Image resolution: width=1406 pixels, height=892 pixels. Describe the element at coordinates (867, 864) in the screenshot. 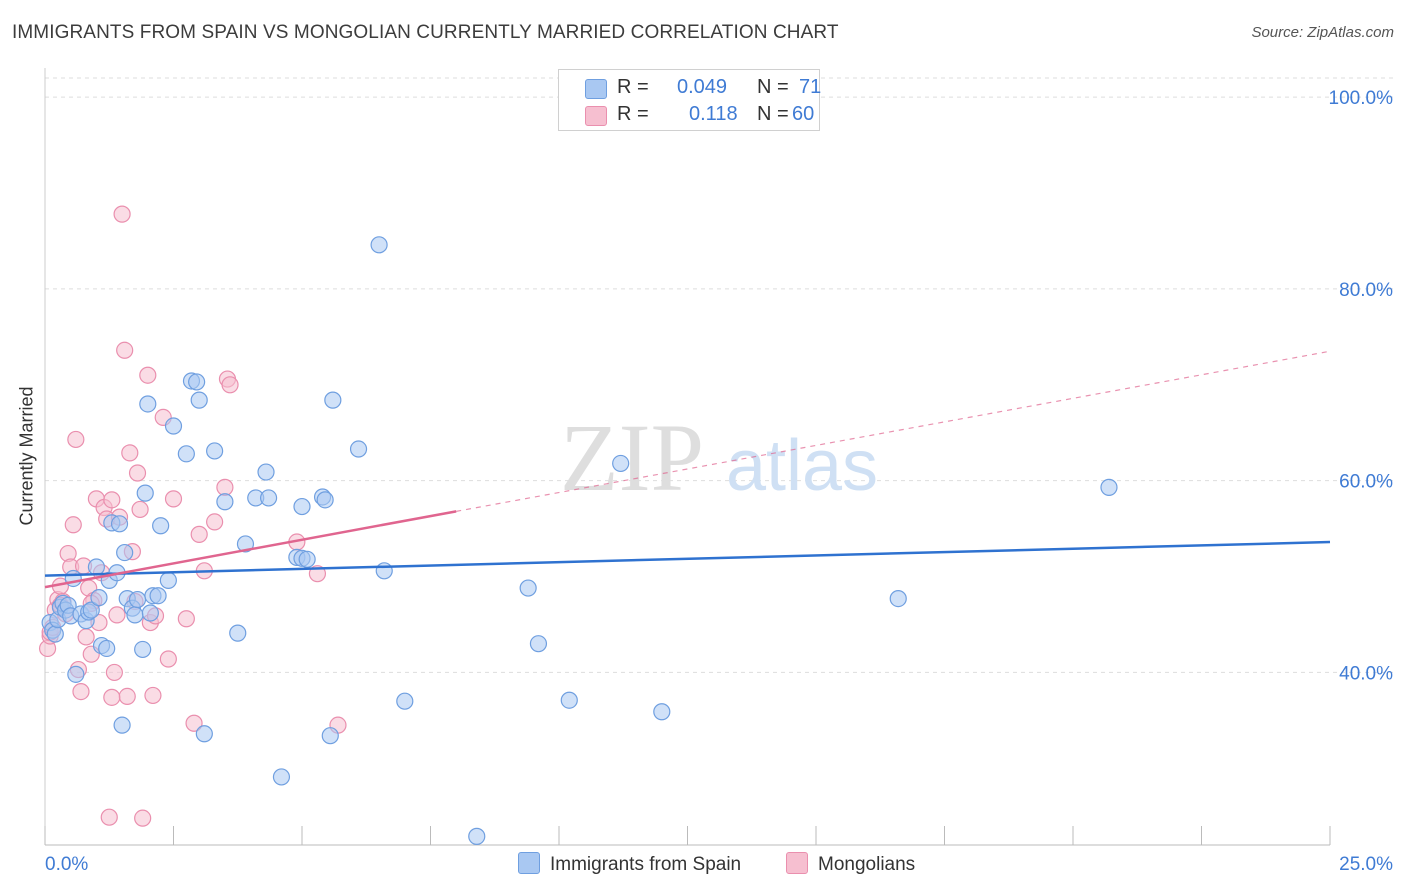

I see `legend-label-mongolians: Mongolians` at that location.